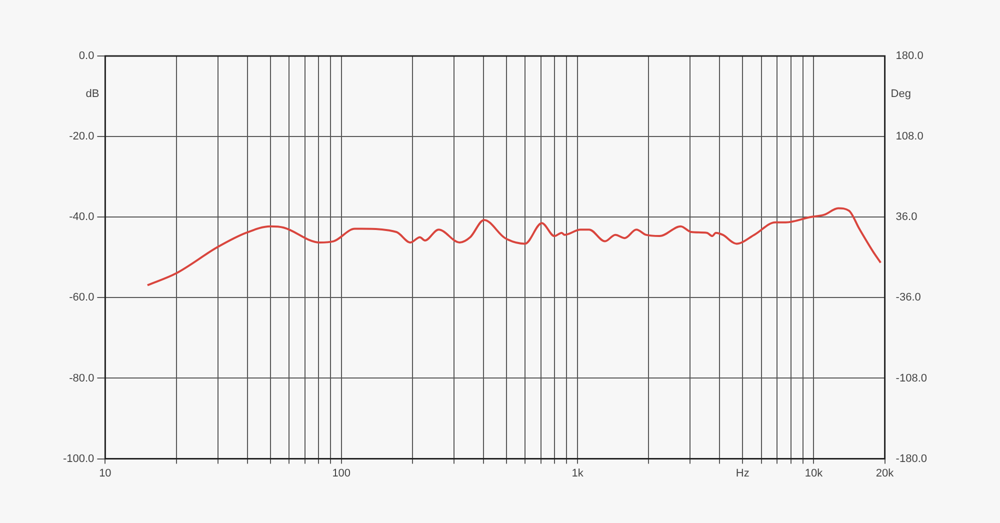 The width and height of the screenshot is (1000, 523). Describe the element at coordinates (81, 136) in the screenshot. I see `y-tick-label: -20.0` at that location.